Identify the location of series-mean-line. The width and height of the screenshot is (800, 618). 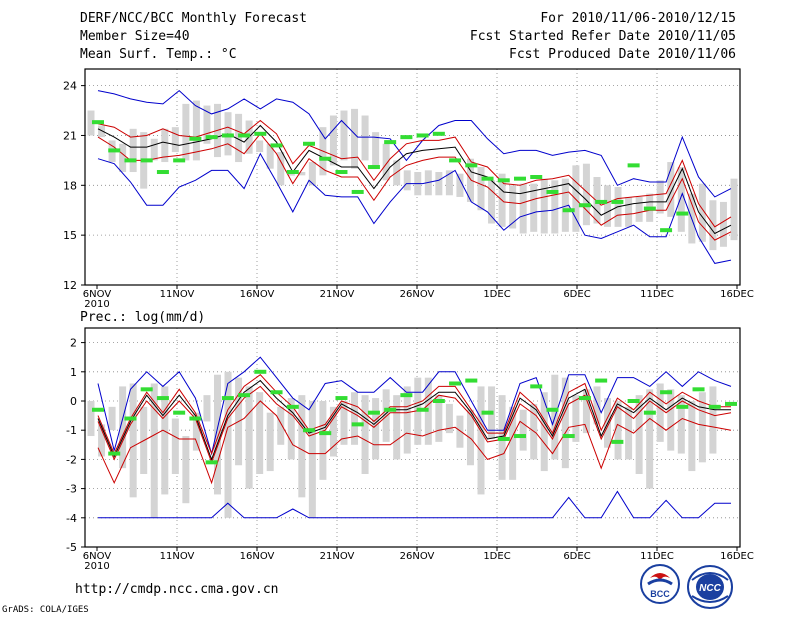
(414, 420).